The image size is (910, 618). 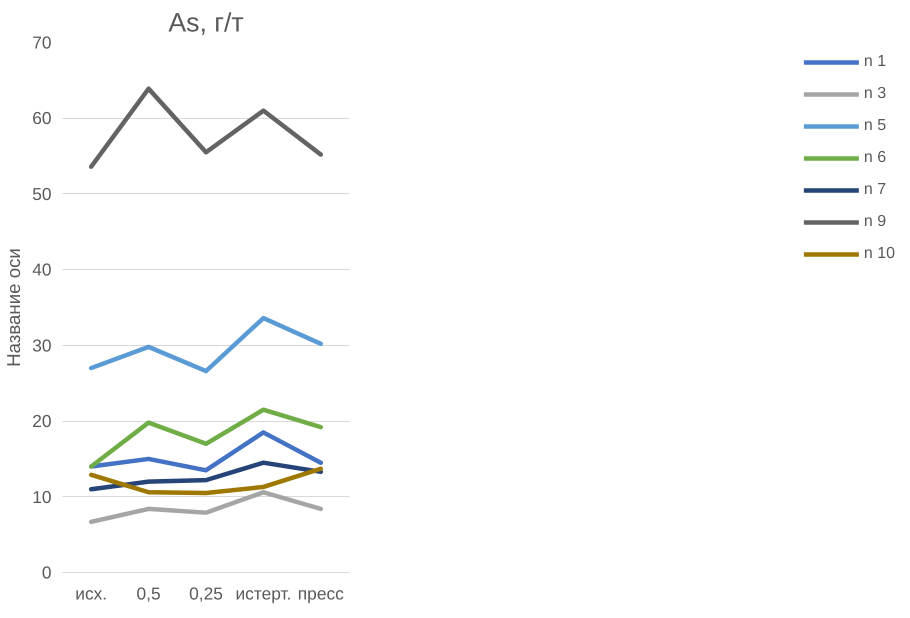 I want to click on legend-label: n 9, so click(x=875, y=222).